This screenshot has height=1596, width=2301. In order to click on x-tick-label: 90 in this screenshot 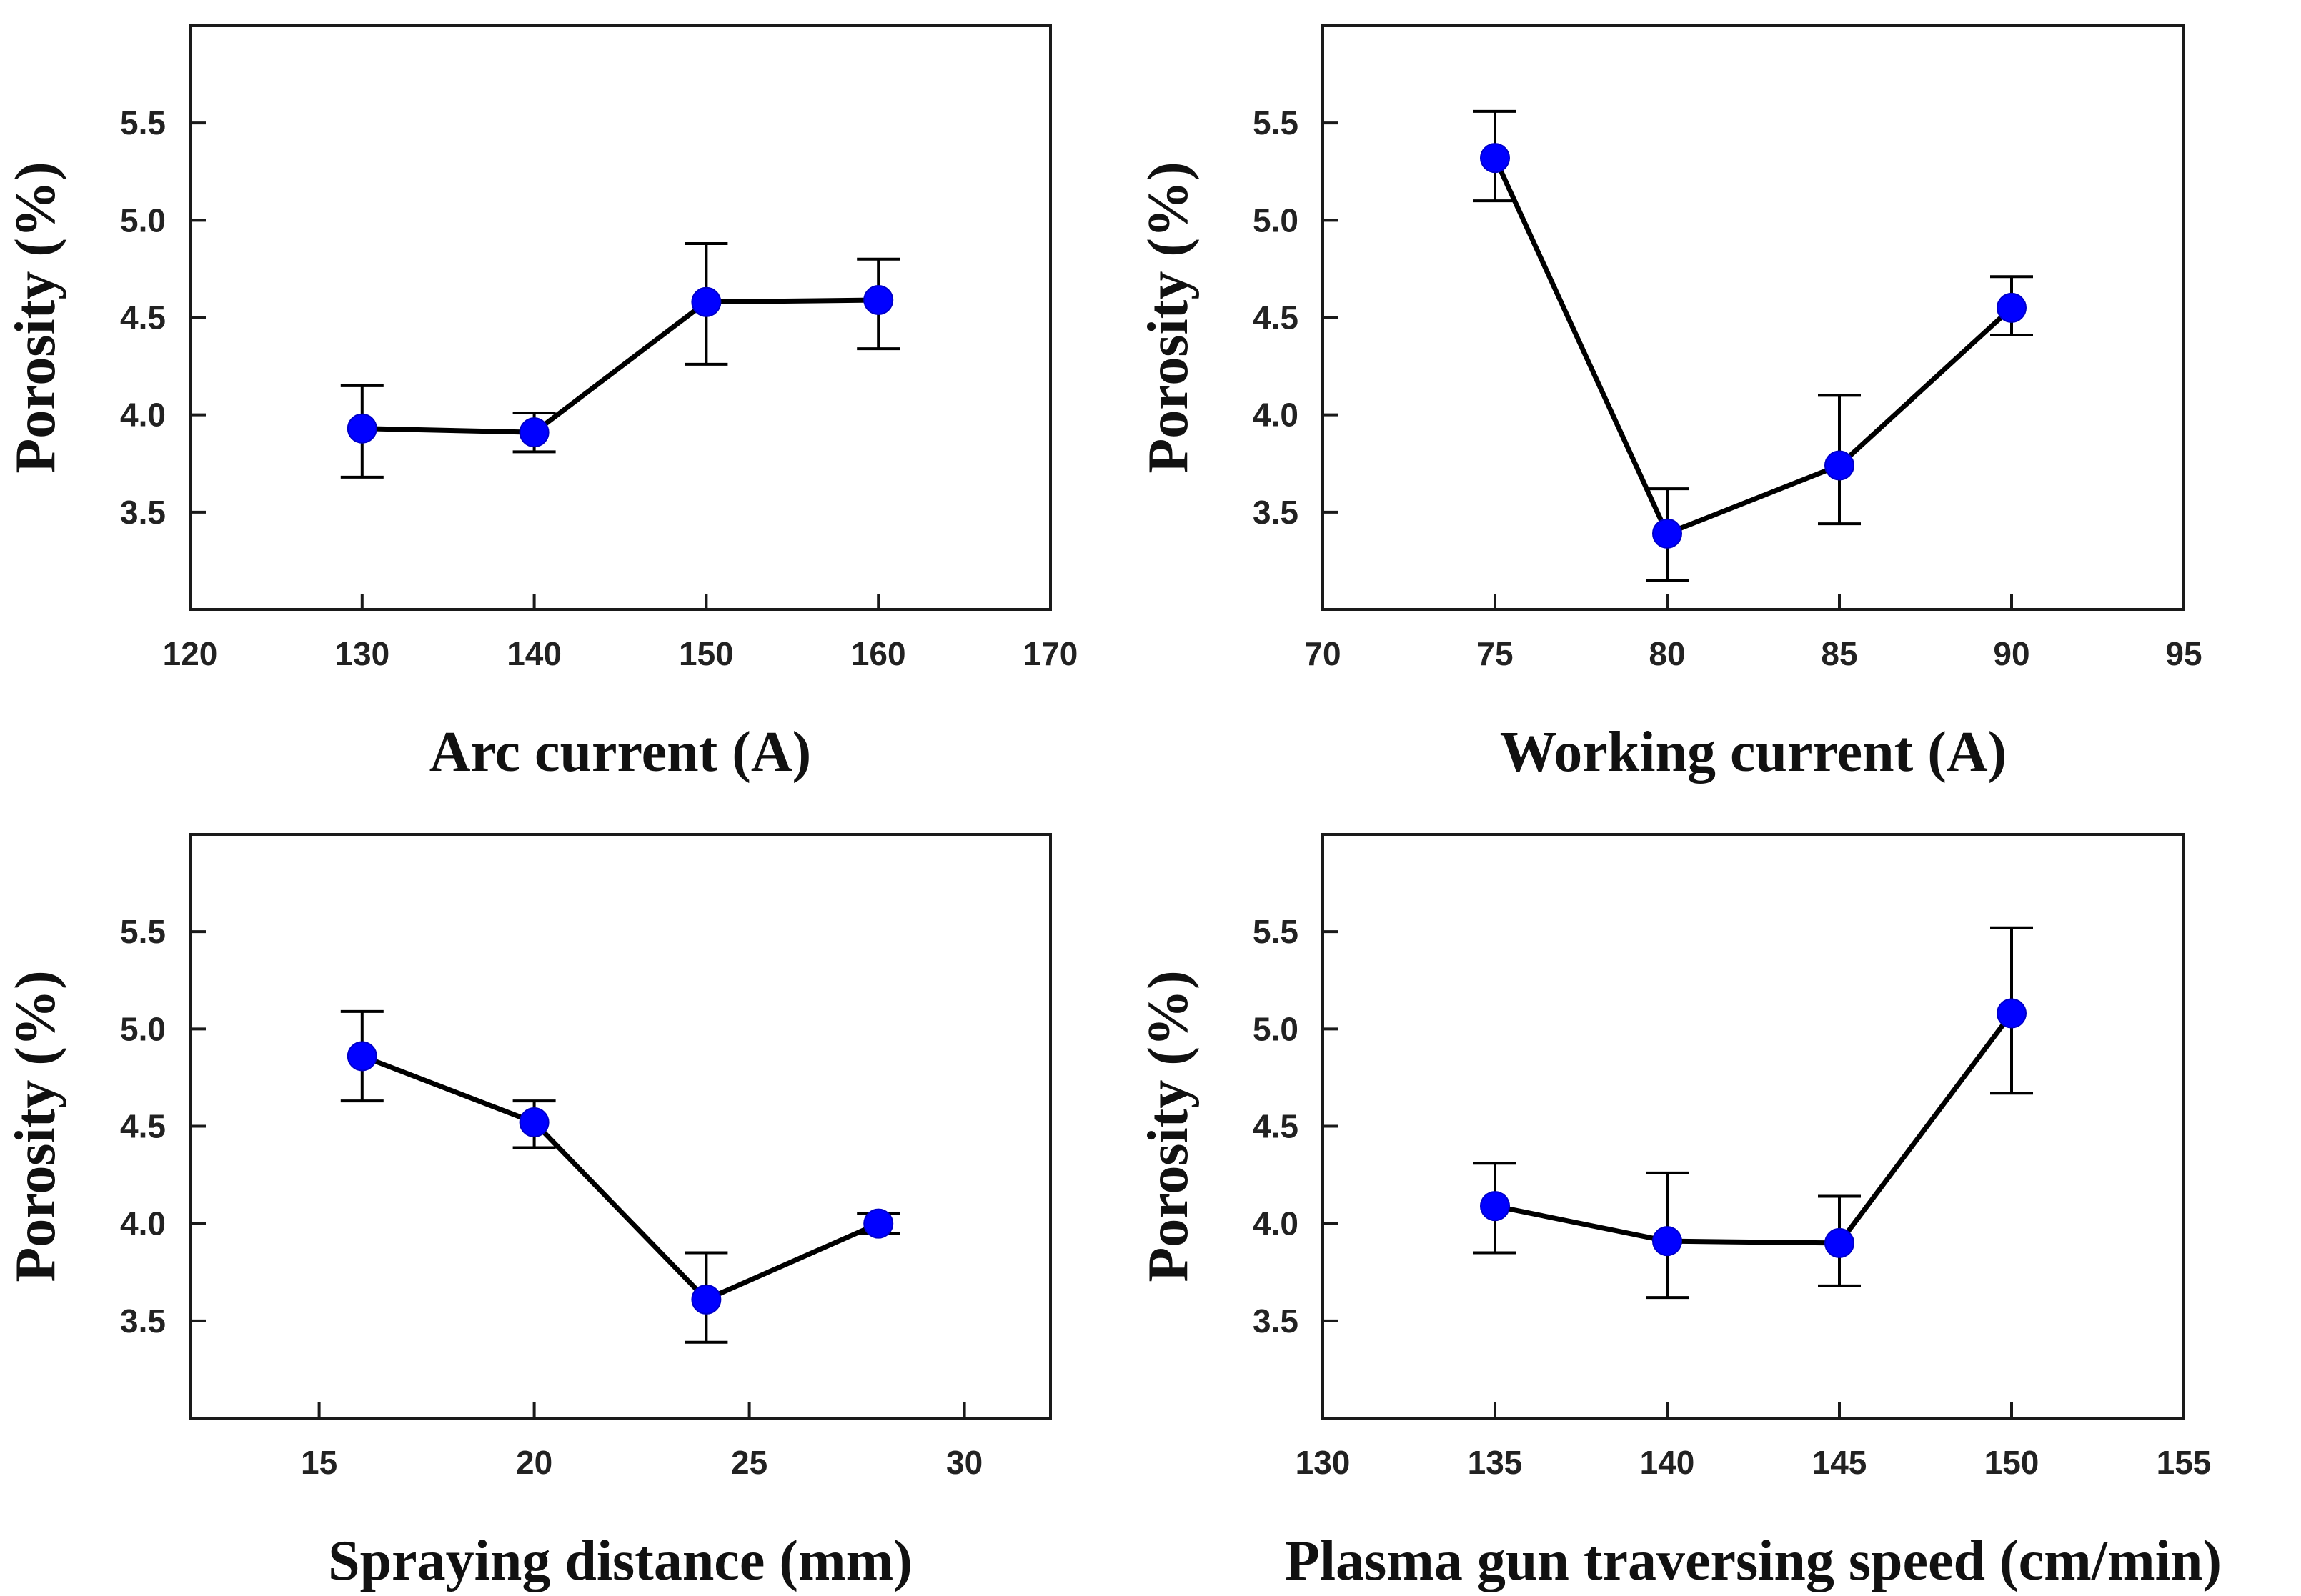, I will do `click(2011, 653)`.